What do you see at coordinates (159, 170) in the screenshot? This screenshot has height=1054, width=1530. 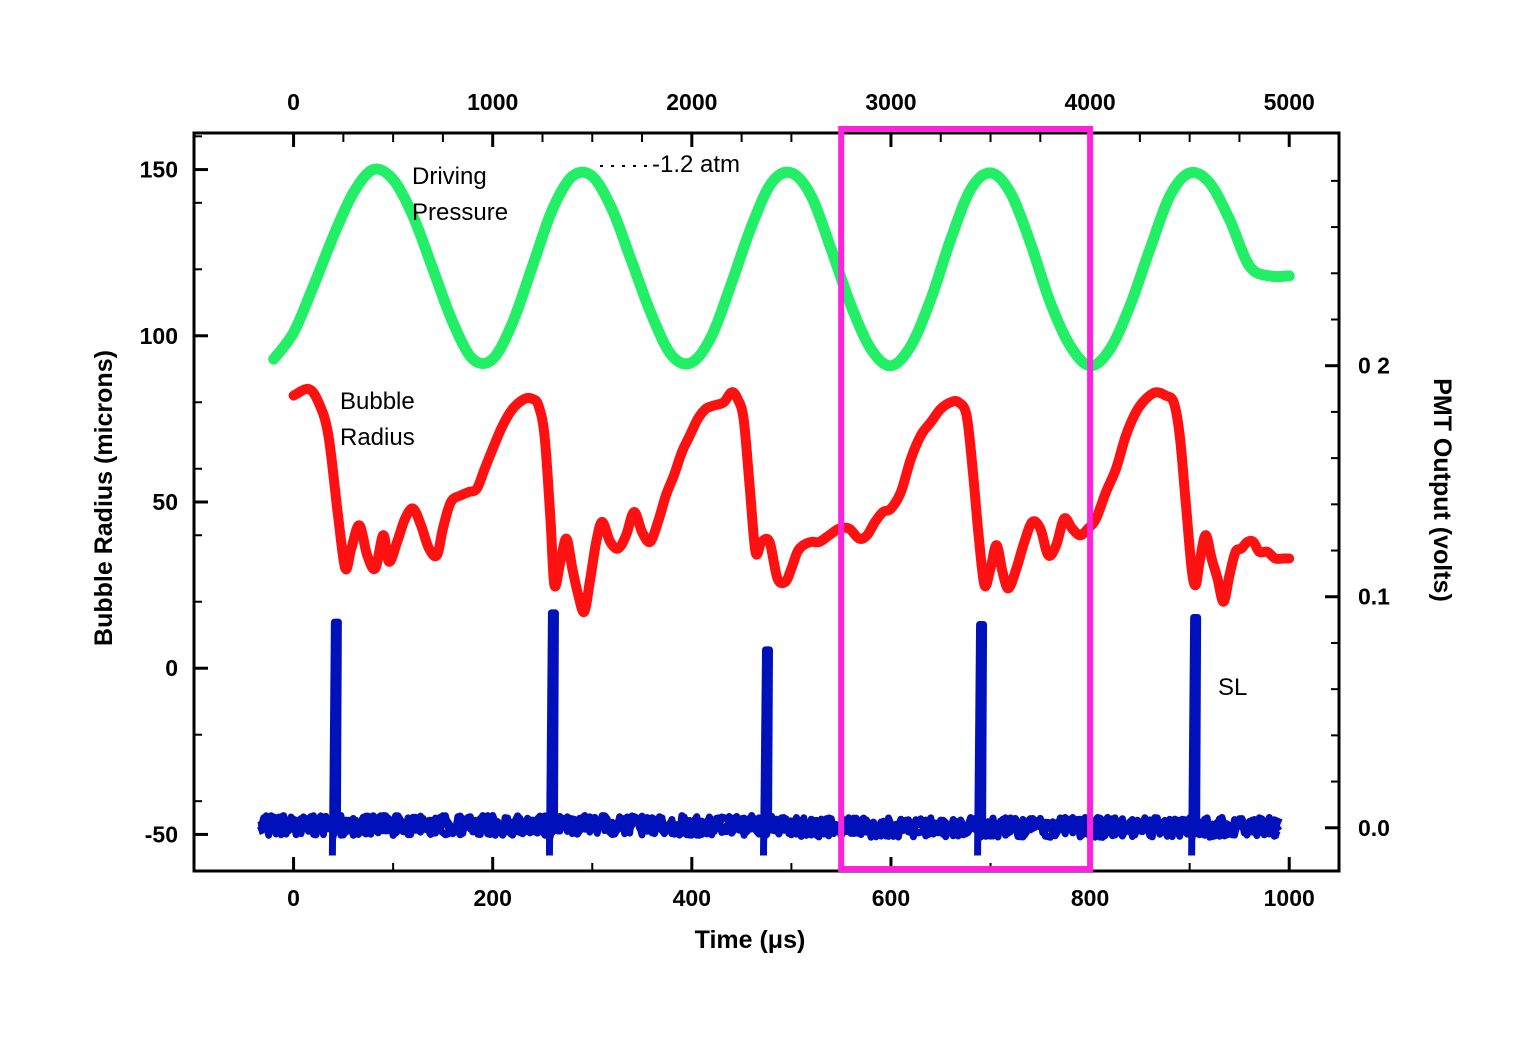 I see `y-left-tick-label: 150` at bounding box center [159, 170].